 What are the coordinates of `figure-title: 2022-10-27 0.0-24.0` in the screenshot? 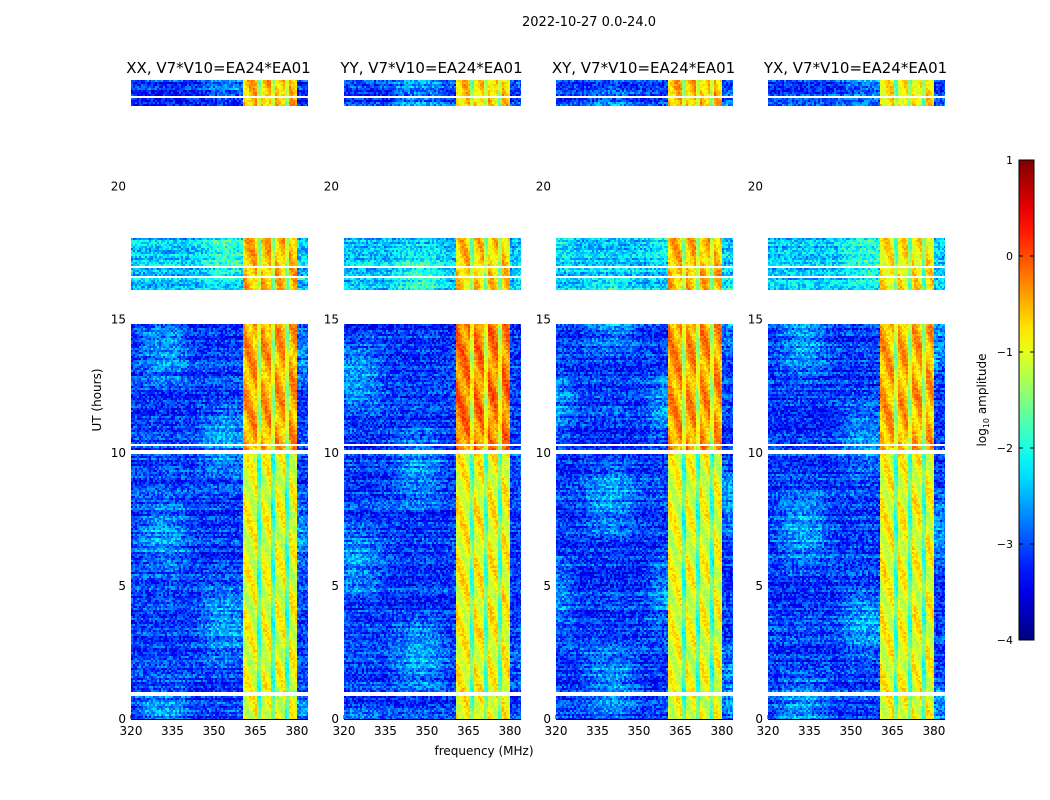 It's located at (589, 22).